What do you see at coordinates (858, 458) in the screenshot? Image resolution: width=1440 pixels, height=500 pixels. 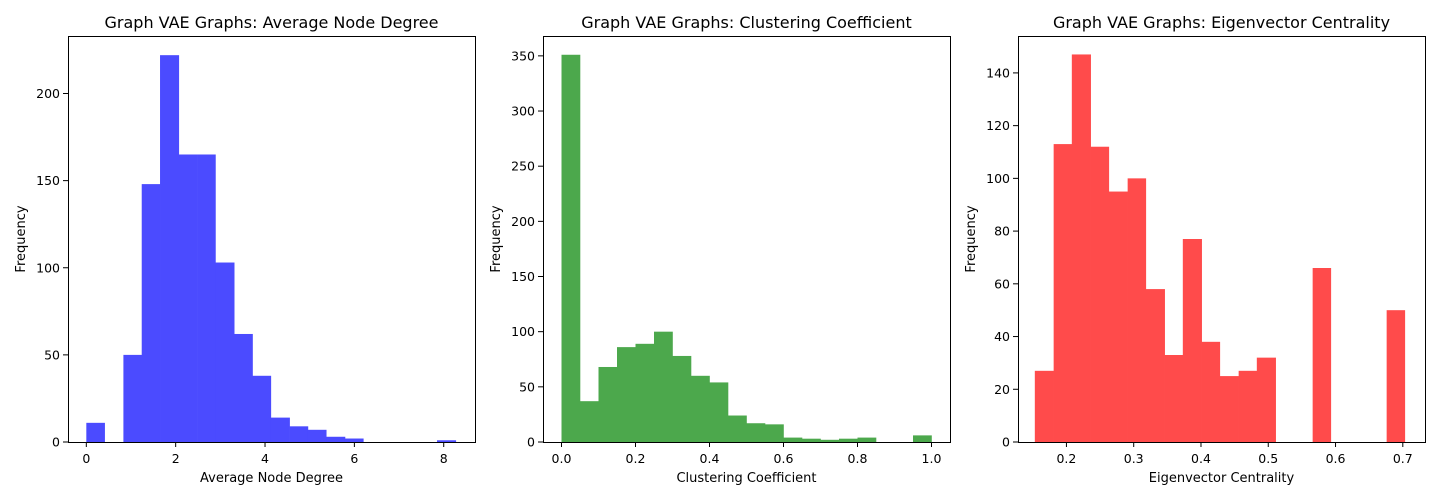 I see `x-tick-label: 0.8` at bounding box center [858, 458].